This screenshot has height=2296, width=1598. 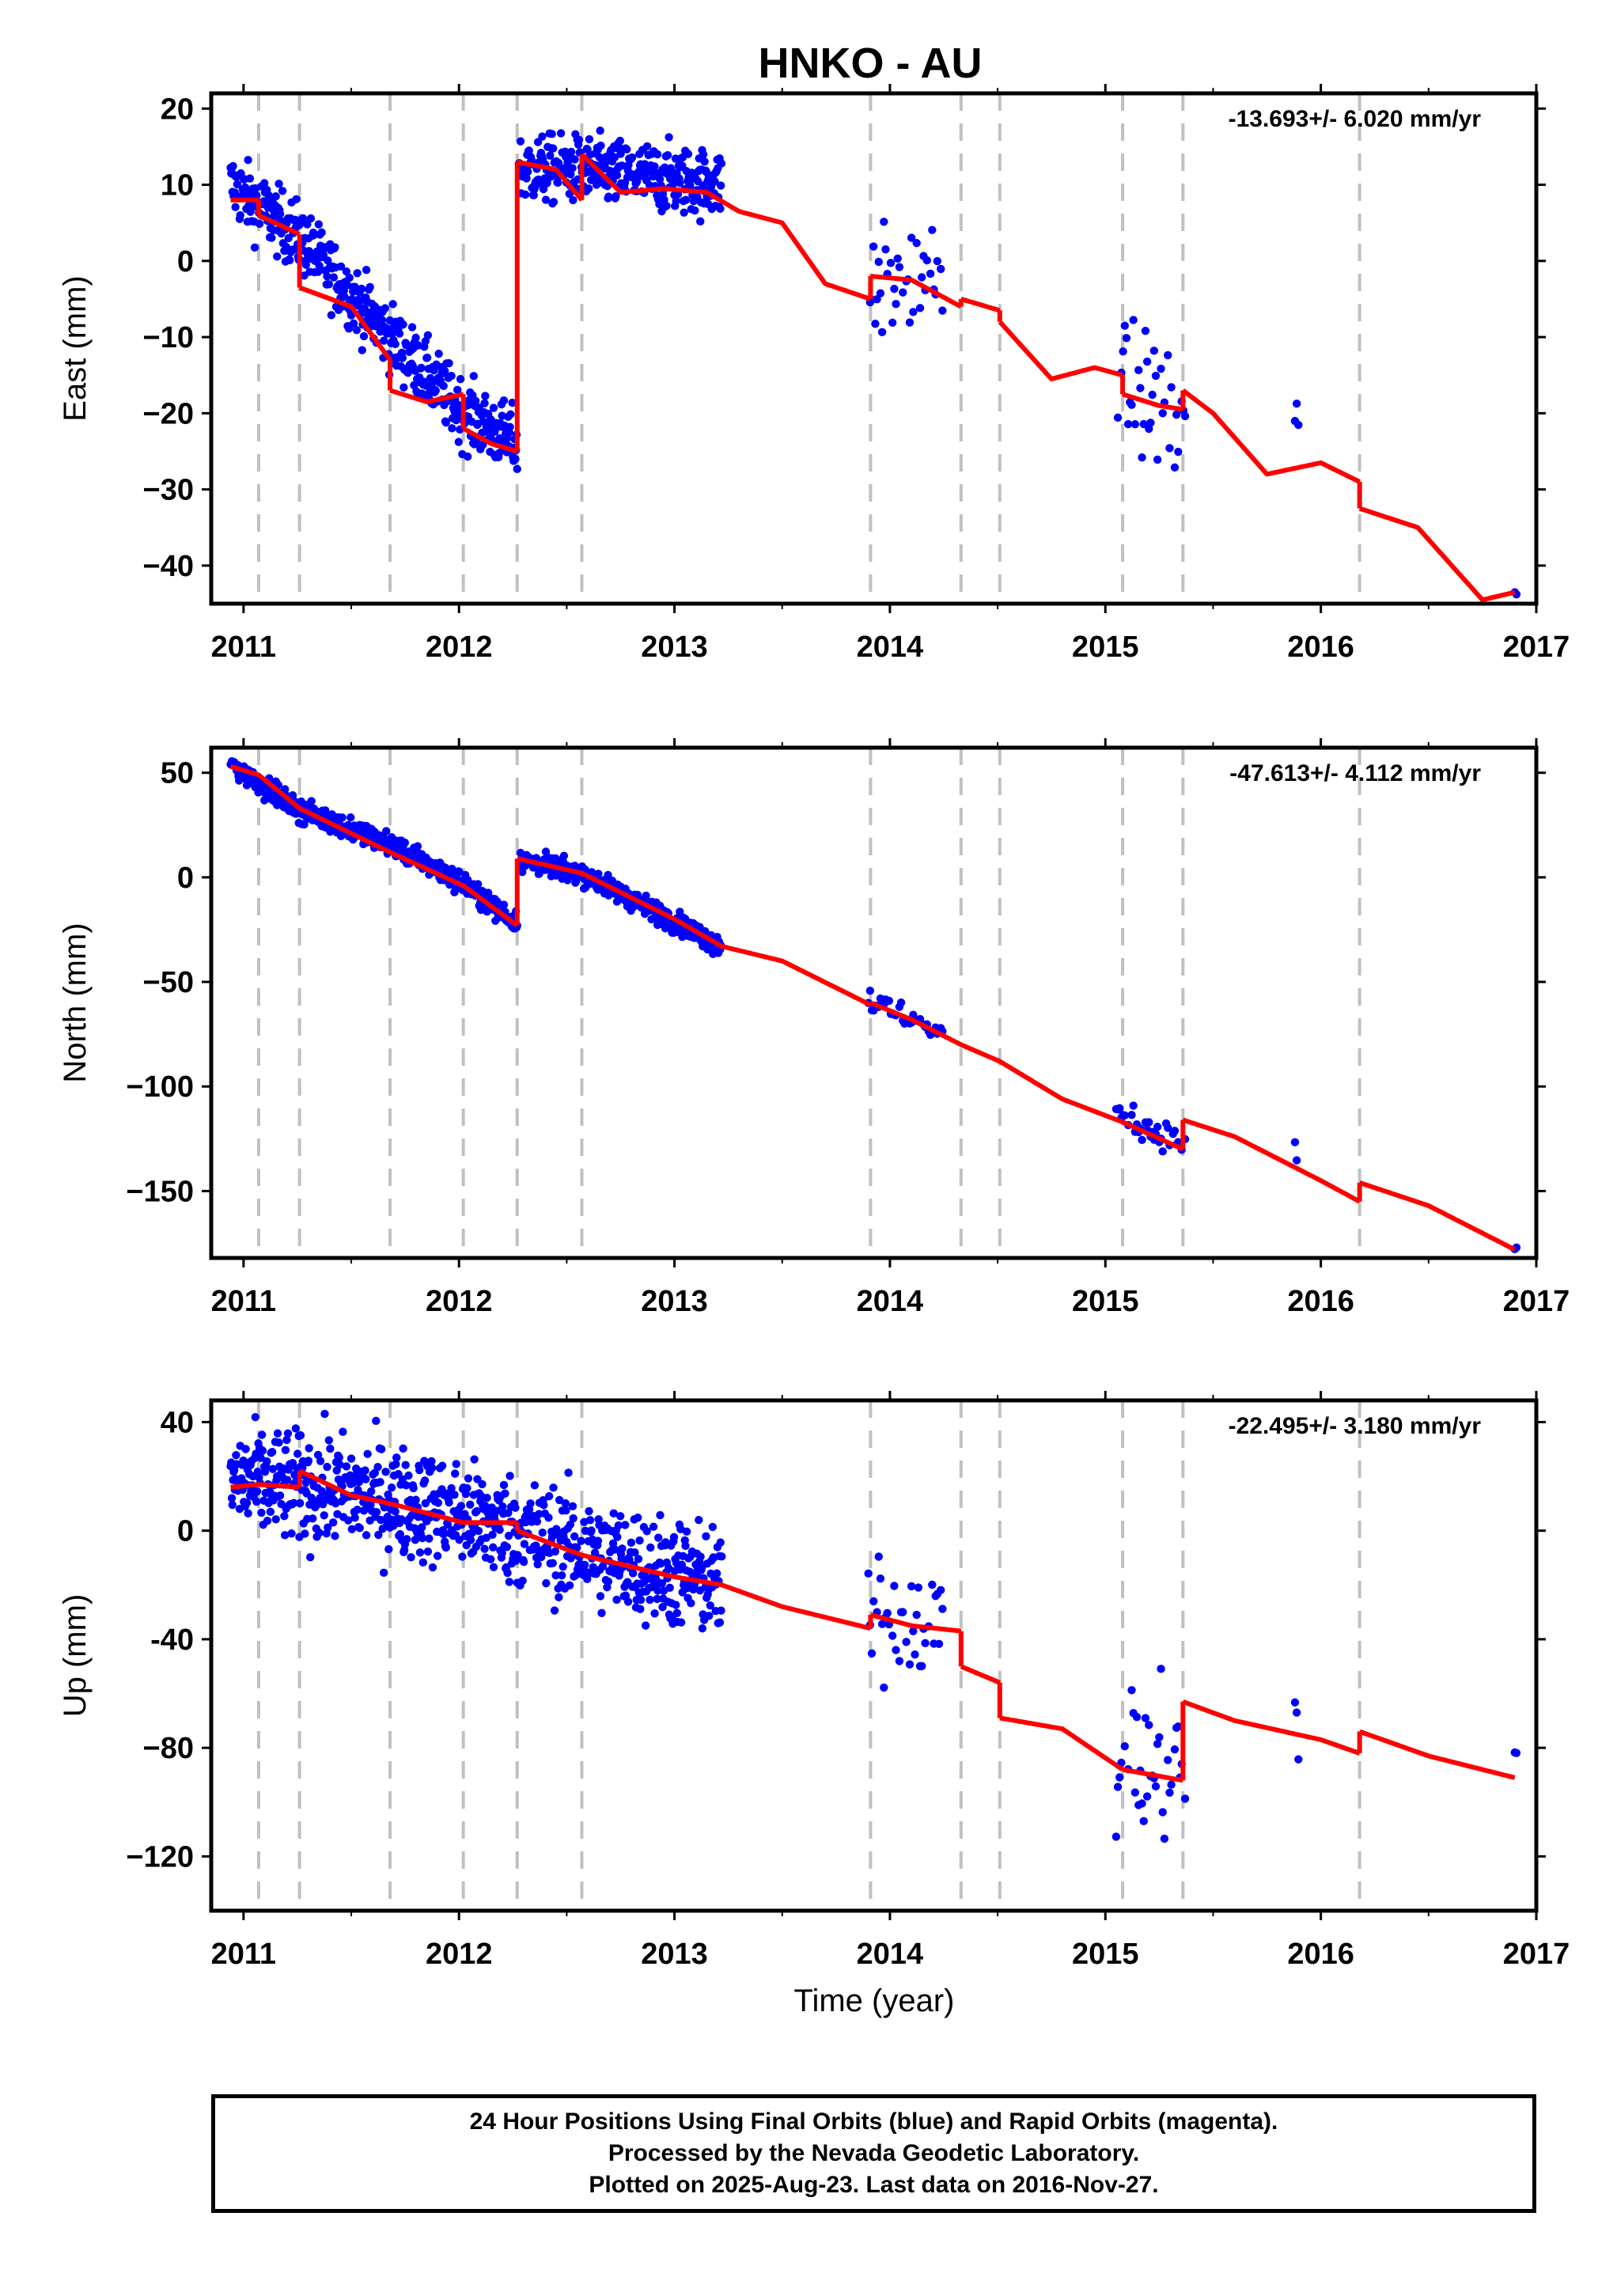 I want to click on x-tick-label: 2015, so click(x=1105, y=1954).